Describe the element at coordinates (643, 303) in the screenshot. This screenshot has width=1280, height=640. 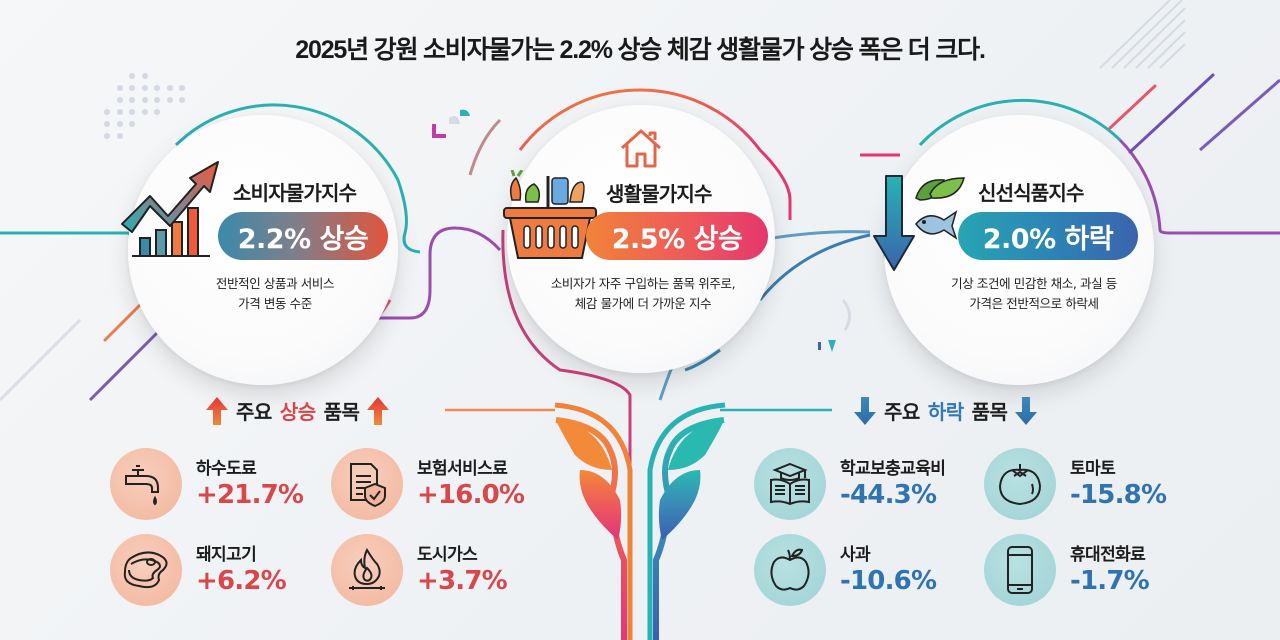
I see `living-cpi-desc-line2: 체감 물가에 더 가까운 지수` at that location.